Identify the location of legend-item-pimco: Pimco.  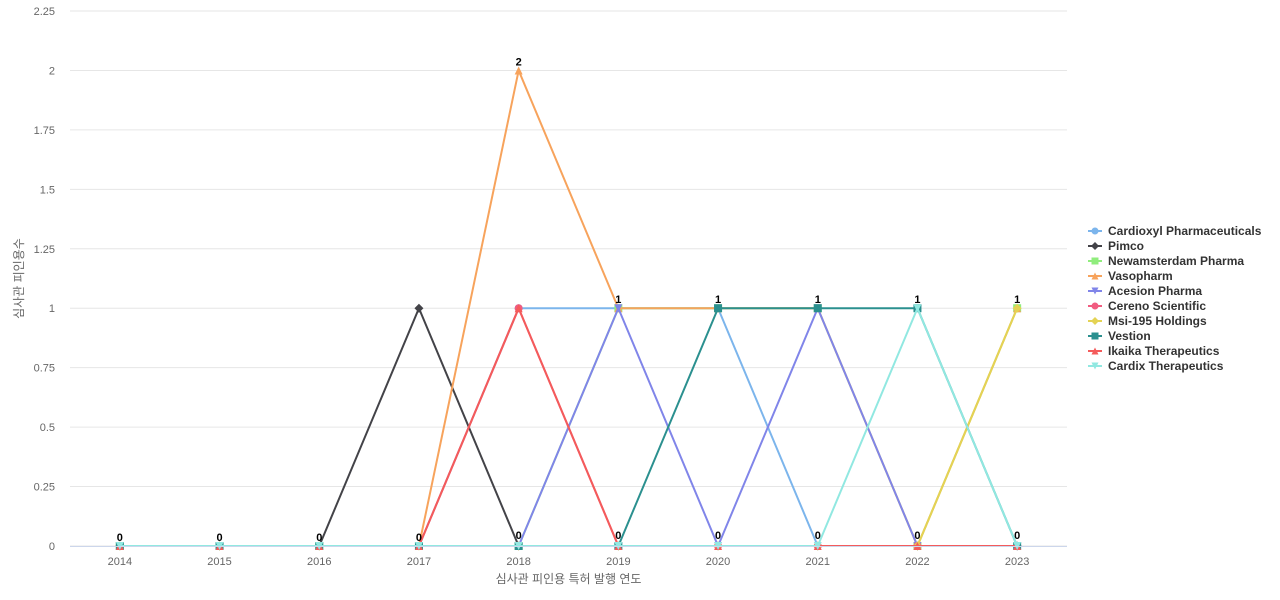
(1116, 246).